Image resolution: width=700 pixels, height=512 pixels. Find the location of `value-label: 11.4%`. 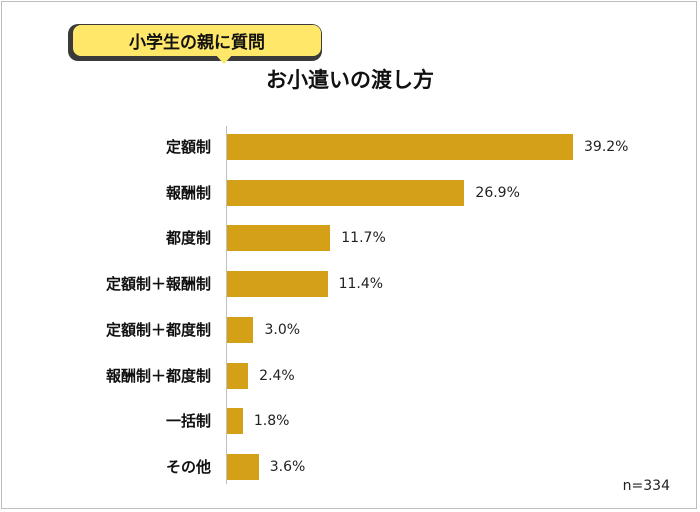

value-label: 11.4% is located at coordinates (361, 284).